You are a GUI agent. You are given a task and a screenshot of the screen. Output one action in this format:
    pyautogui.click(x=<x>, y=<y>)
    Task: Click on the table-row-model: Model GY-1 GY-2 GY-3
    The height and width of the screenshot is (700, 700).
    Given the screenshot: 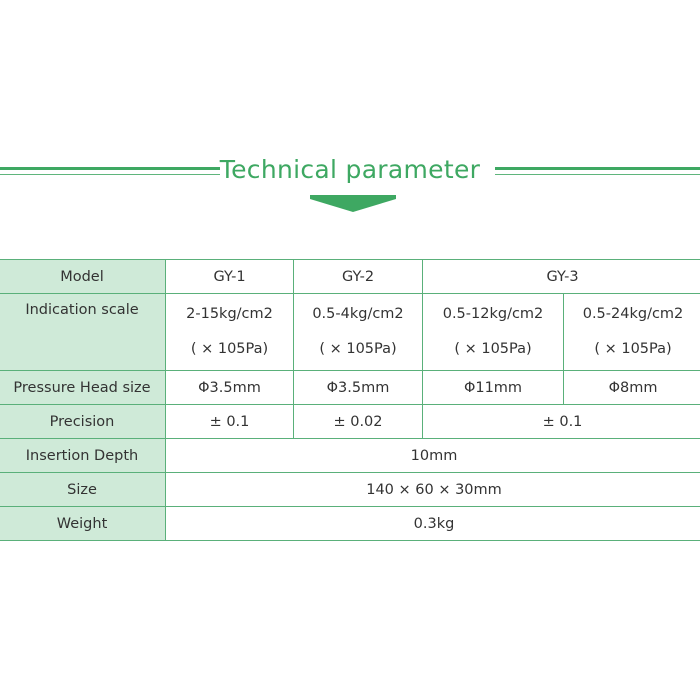 What is the action you would take?
    pyautogui.click(x=350, y=276)
    